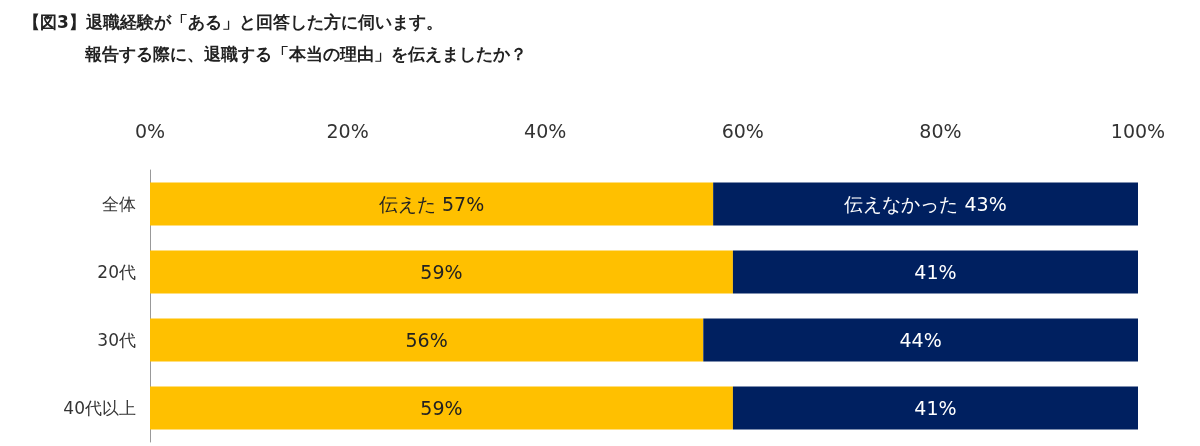 The image size is (1200, 446). What do you see at coordinates (305, 53) in the screenshot?
I see `chart-subtitle: 報告する際に、退職する「本当の理由」を伝えましたか？` at bounding box center [305, 53].